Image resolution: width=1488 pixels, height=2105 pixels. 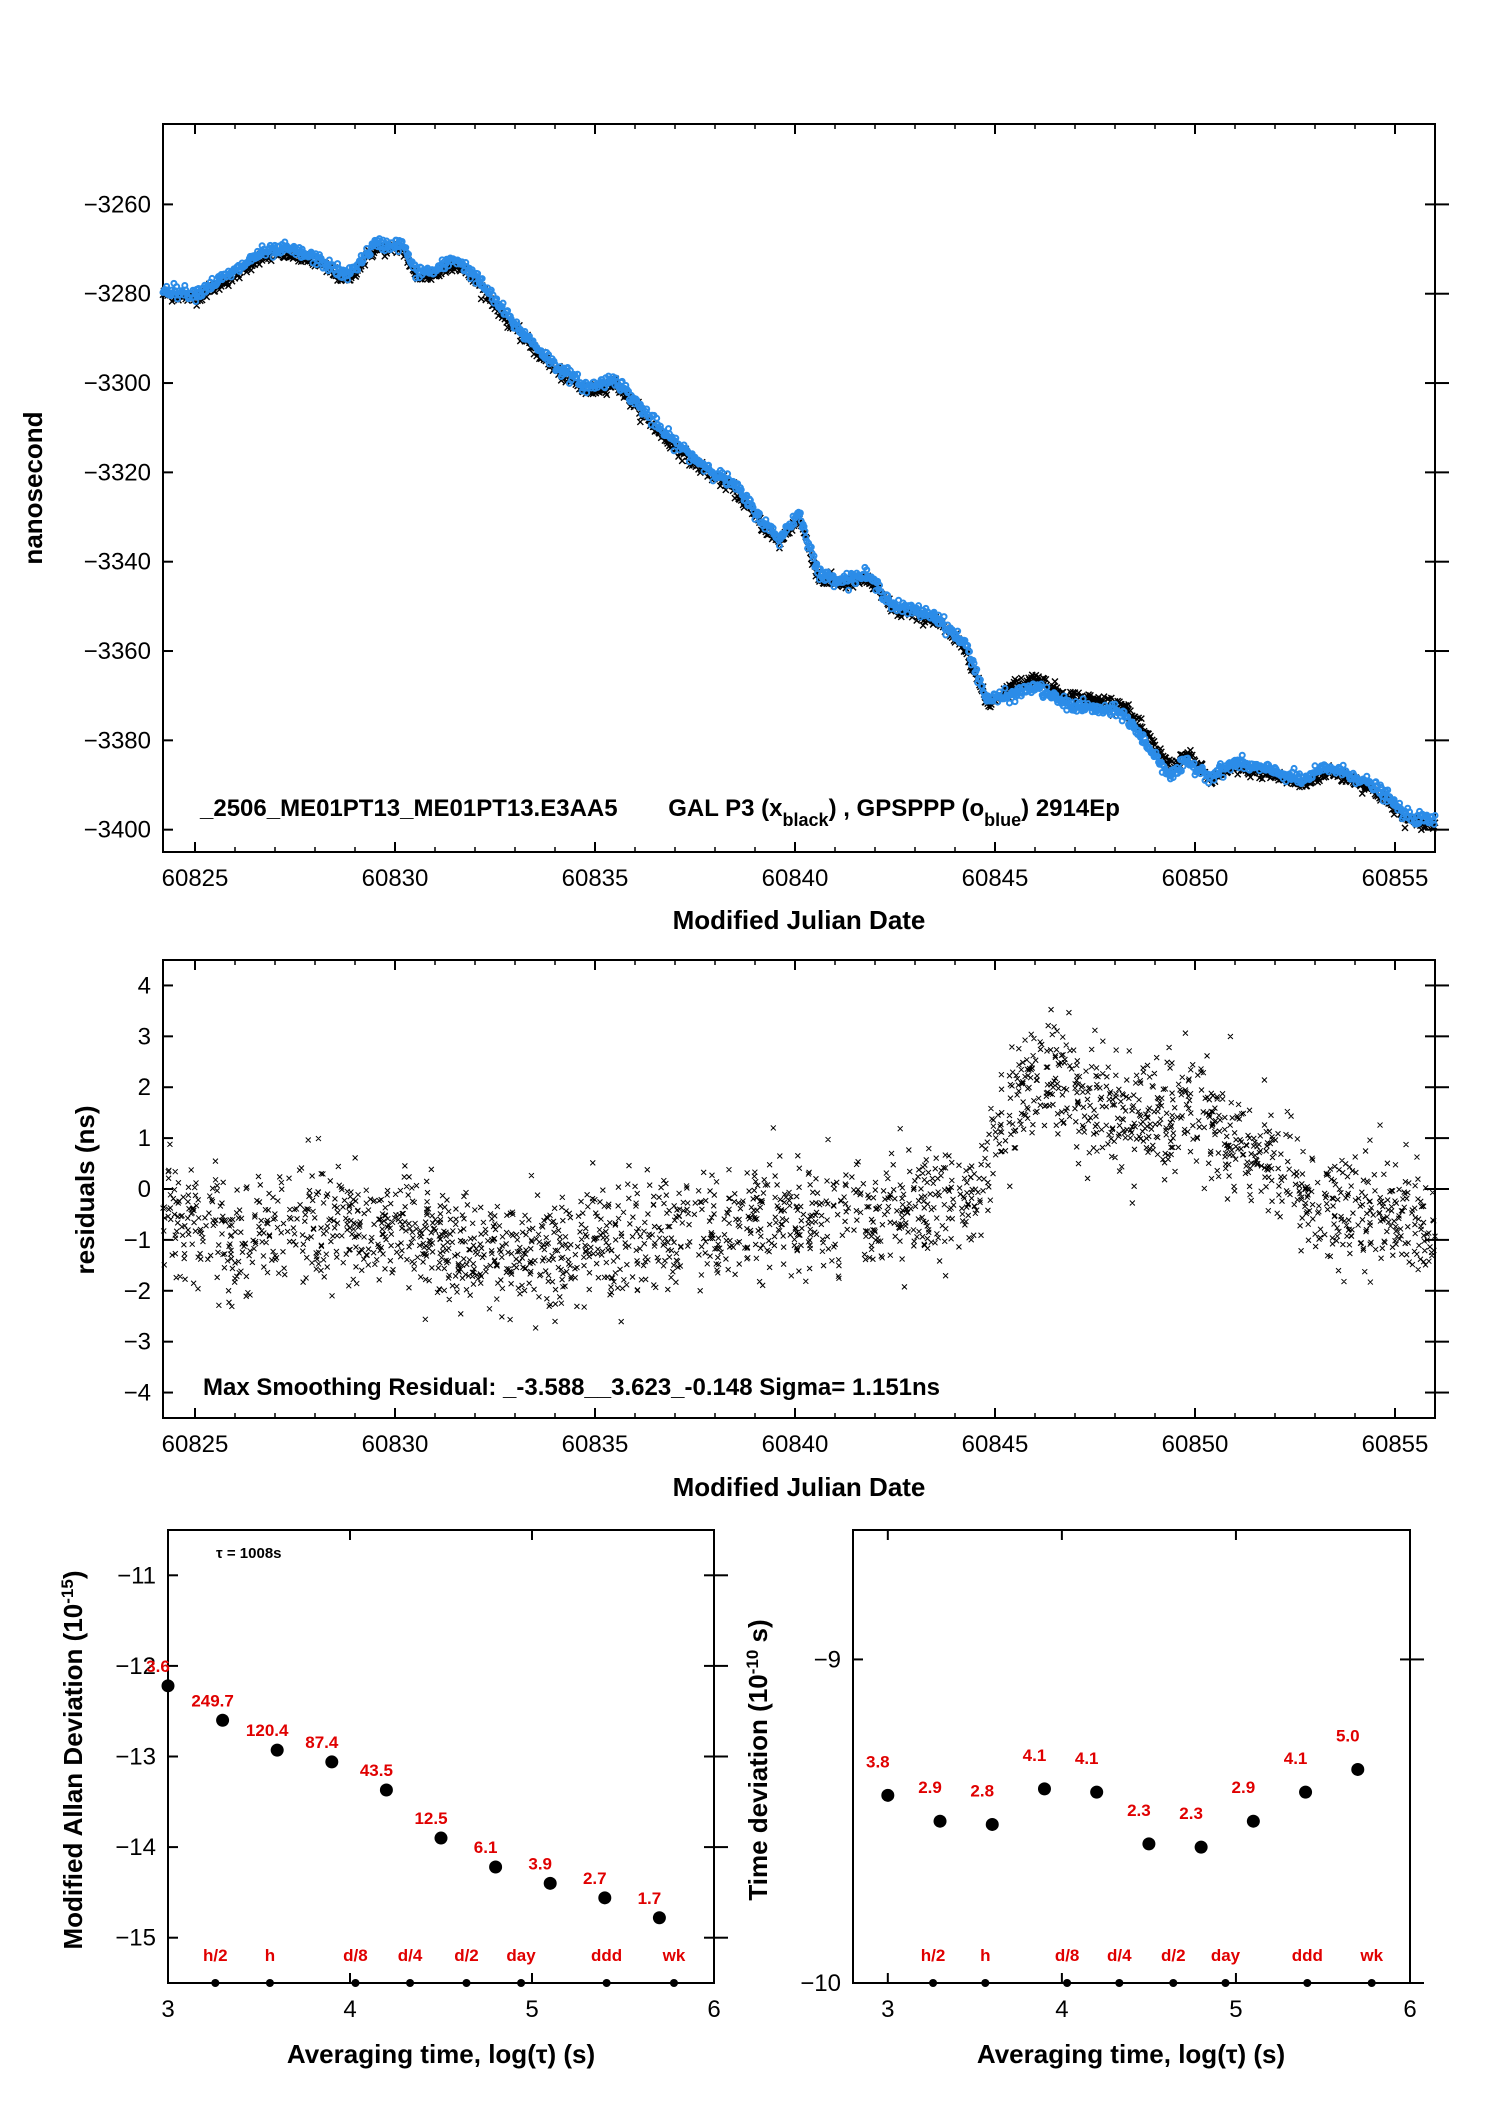 I want to click on x-tick-label: 60825, so click(x=195, y=1444).